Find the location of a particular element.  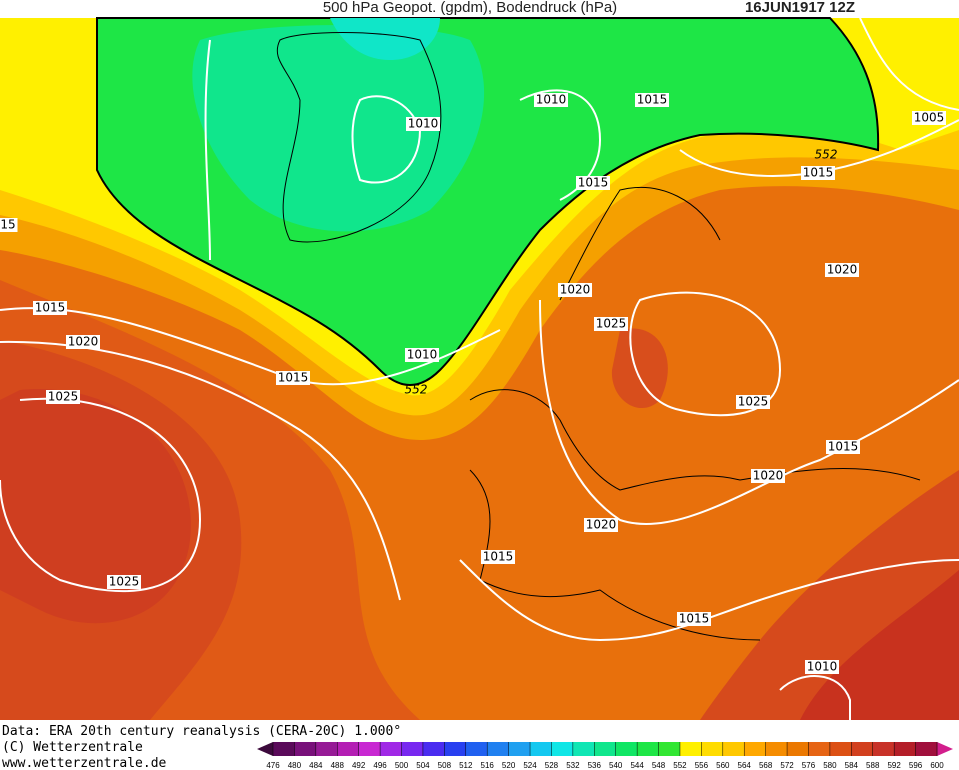

colorbar-label: 496 is located at coordinates (380, 765).